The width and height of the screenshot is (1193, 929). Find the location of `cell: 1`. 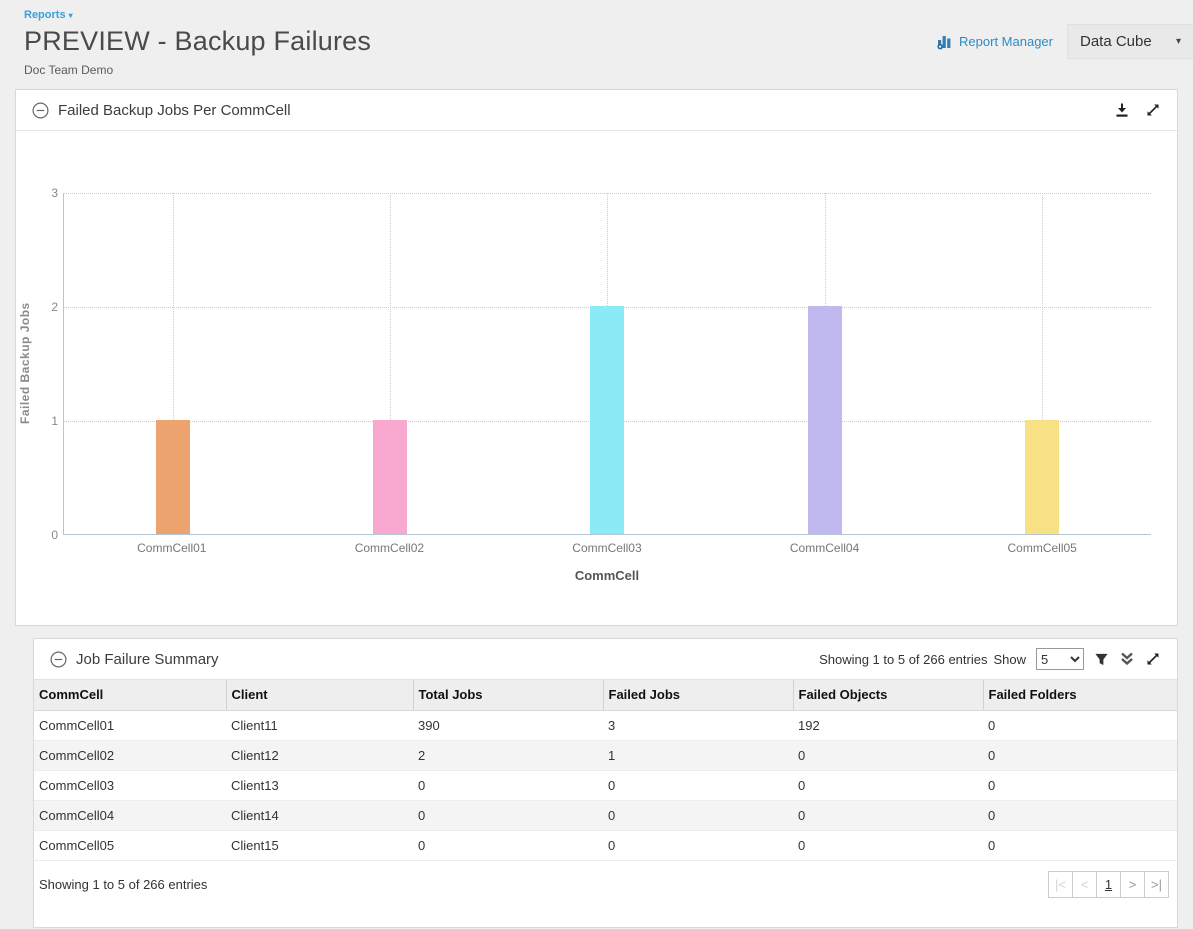

cell: 1 is located at coordinates (698, 755).